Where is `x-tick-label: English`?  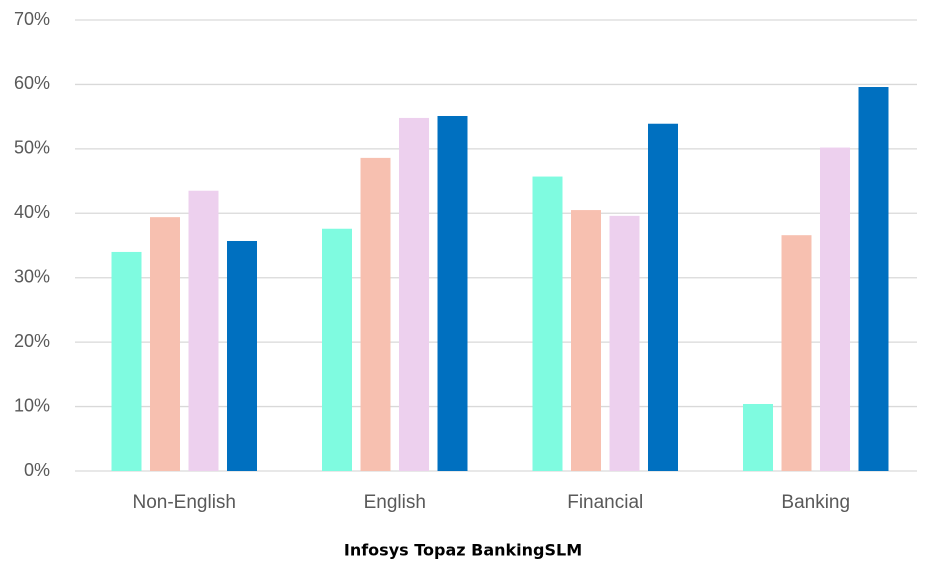
x-tick-label: English is located at coordinates (395, 502).